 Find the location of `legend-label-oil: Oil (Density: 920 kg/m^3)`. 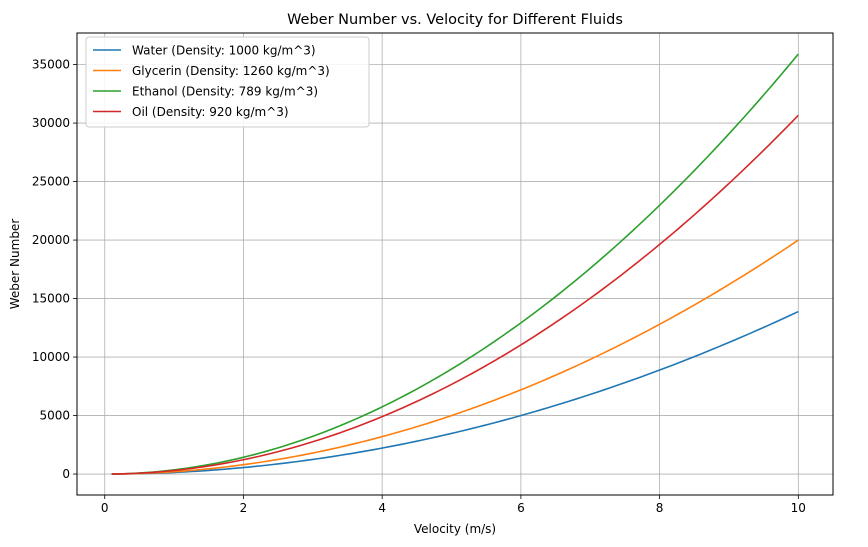

legend-label-oil: Oil (Density: 920 kg/m^3) is located at coordinates (210, 112).